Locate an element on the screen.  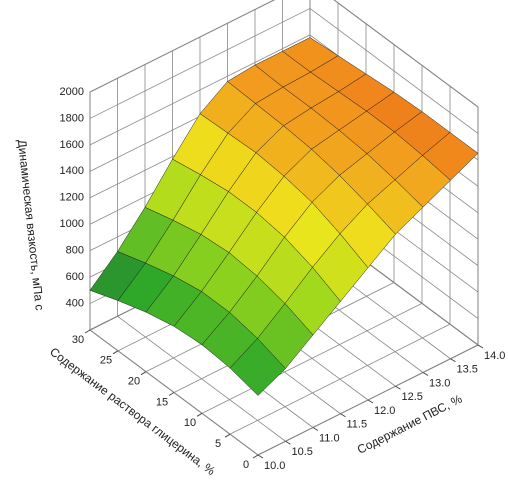
x-tick-label: 20 is located at coordinates (134, 382).